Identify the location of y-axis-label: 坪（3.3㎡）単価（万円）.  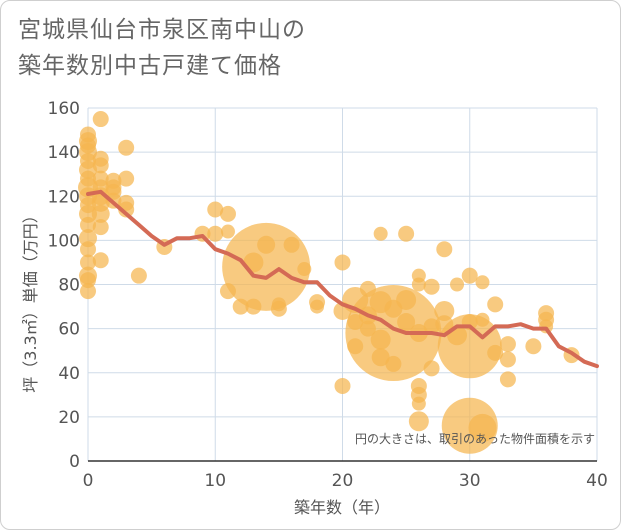
(30, 299).